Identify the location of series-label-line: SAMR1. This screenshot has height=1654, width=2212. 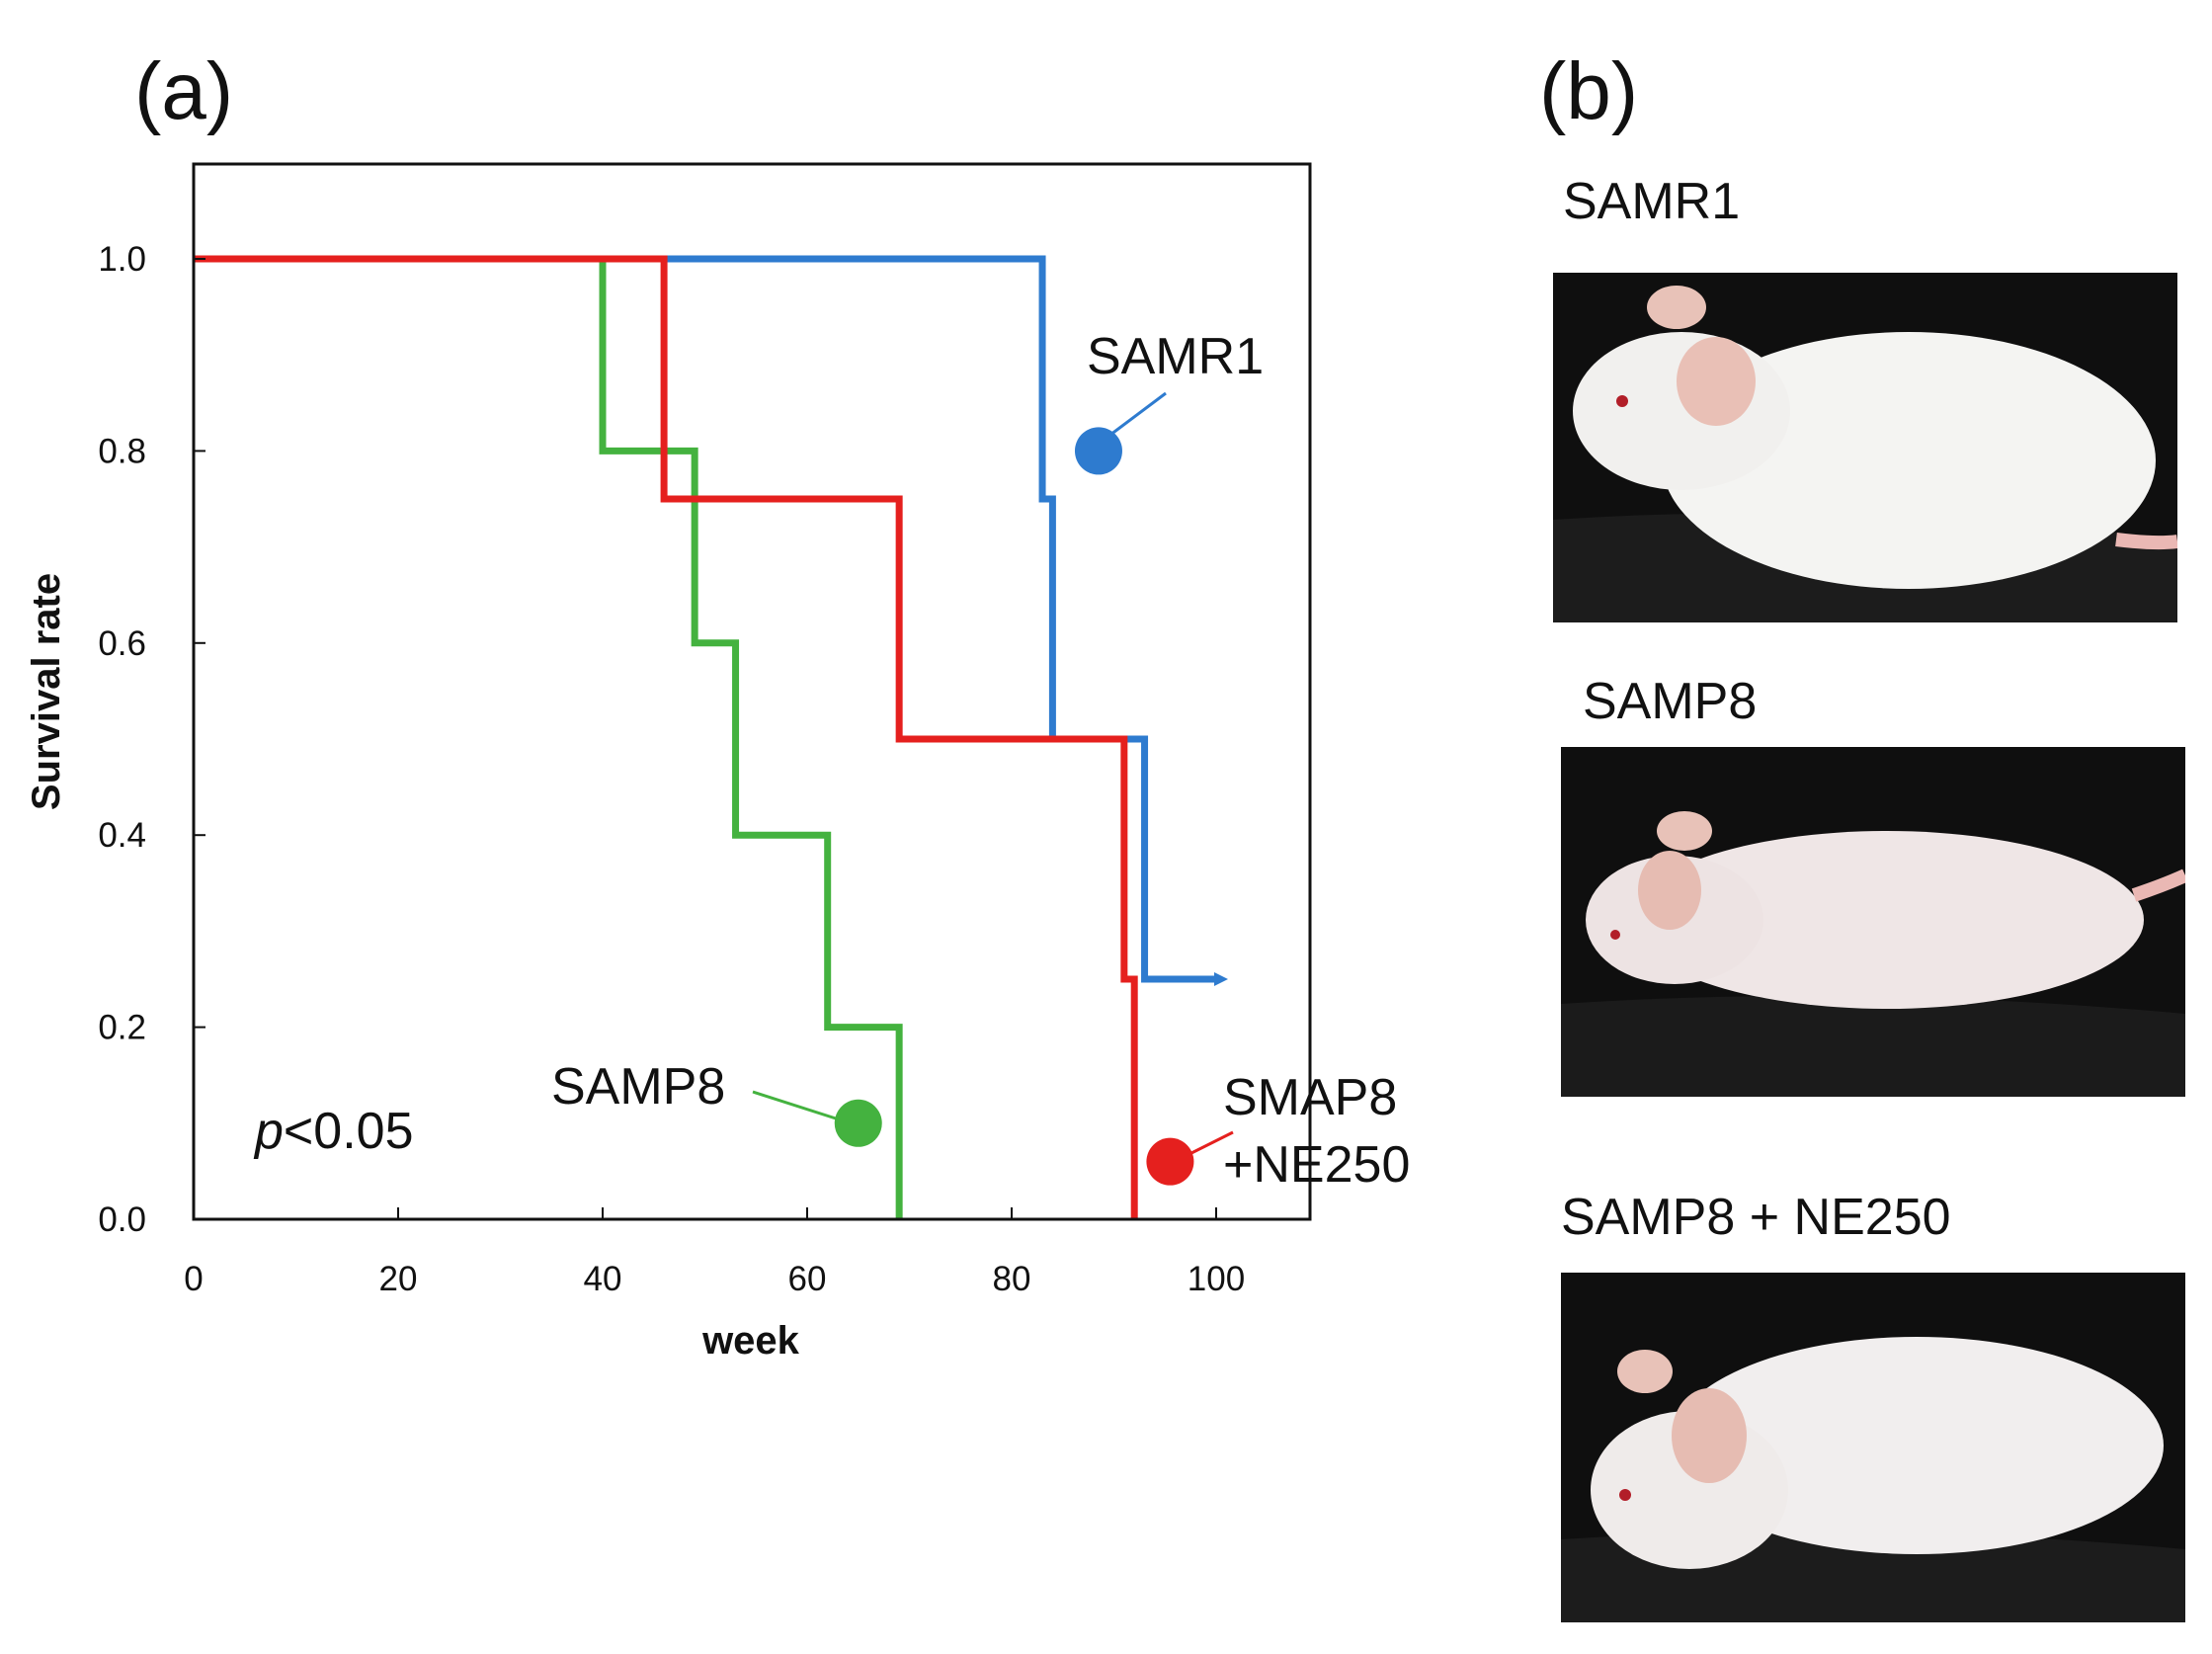
(1175, 356).